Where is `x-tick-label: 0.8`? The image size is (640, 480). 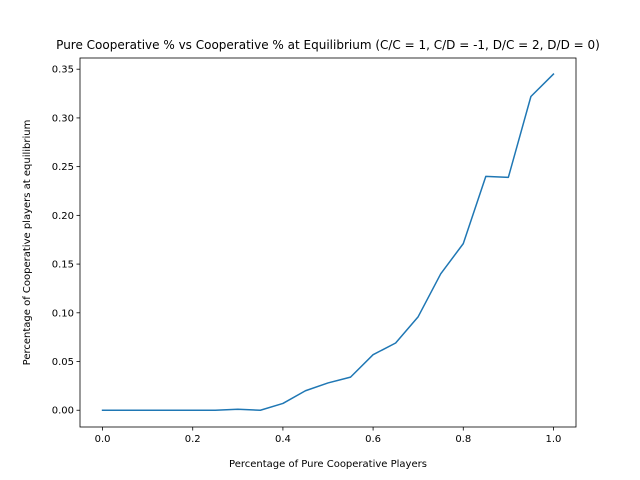 x-tick-label: 0.8 is located at coordinates (463, 439).